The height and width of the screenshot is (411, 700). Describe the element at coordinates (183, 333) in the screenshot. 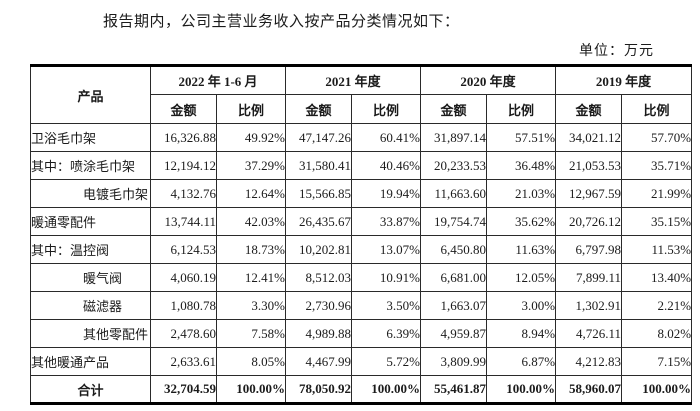

I see `amount-cell: 2,478.60` at that location.